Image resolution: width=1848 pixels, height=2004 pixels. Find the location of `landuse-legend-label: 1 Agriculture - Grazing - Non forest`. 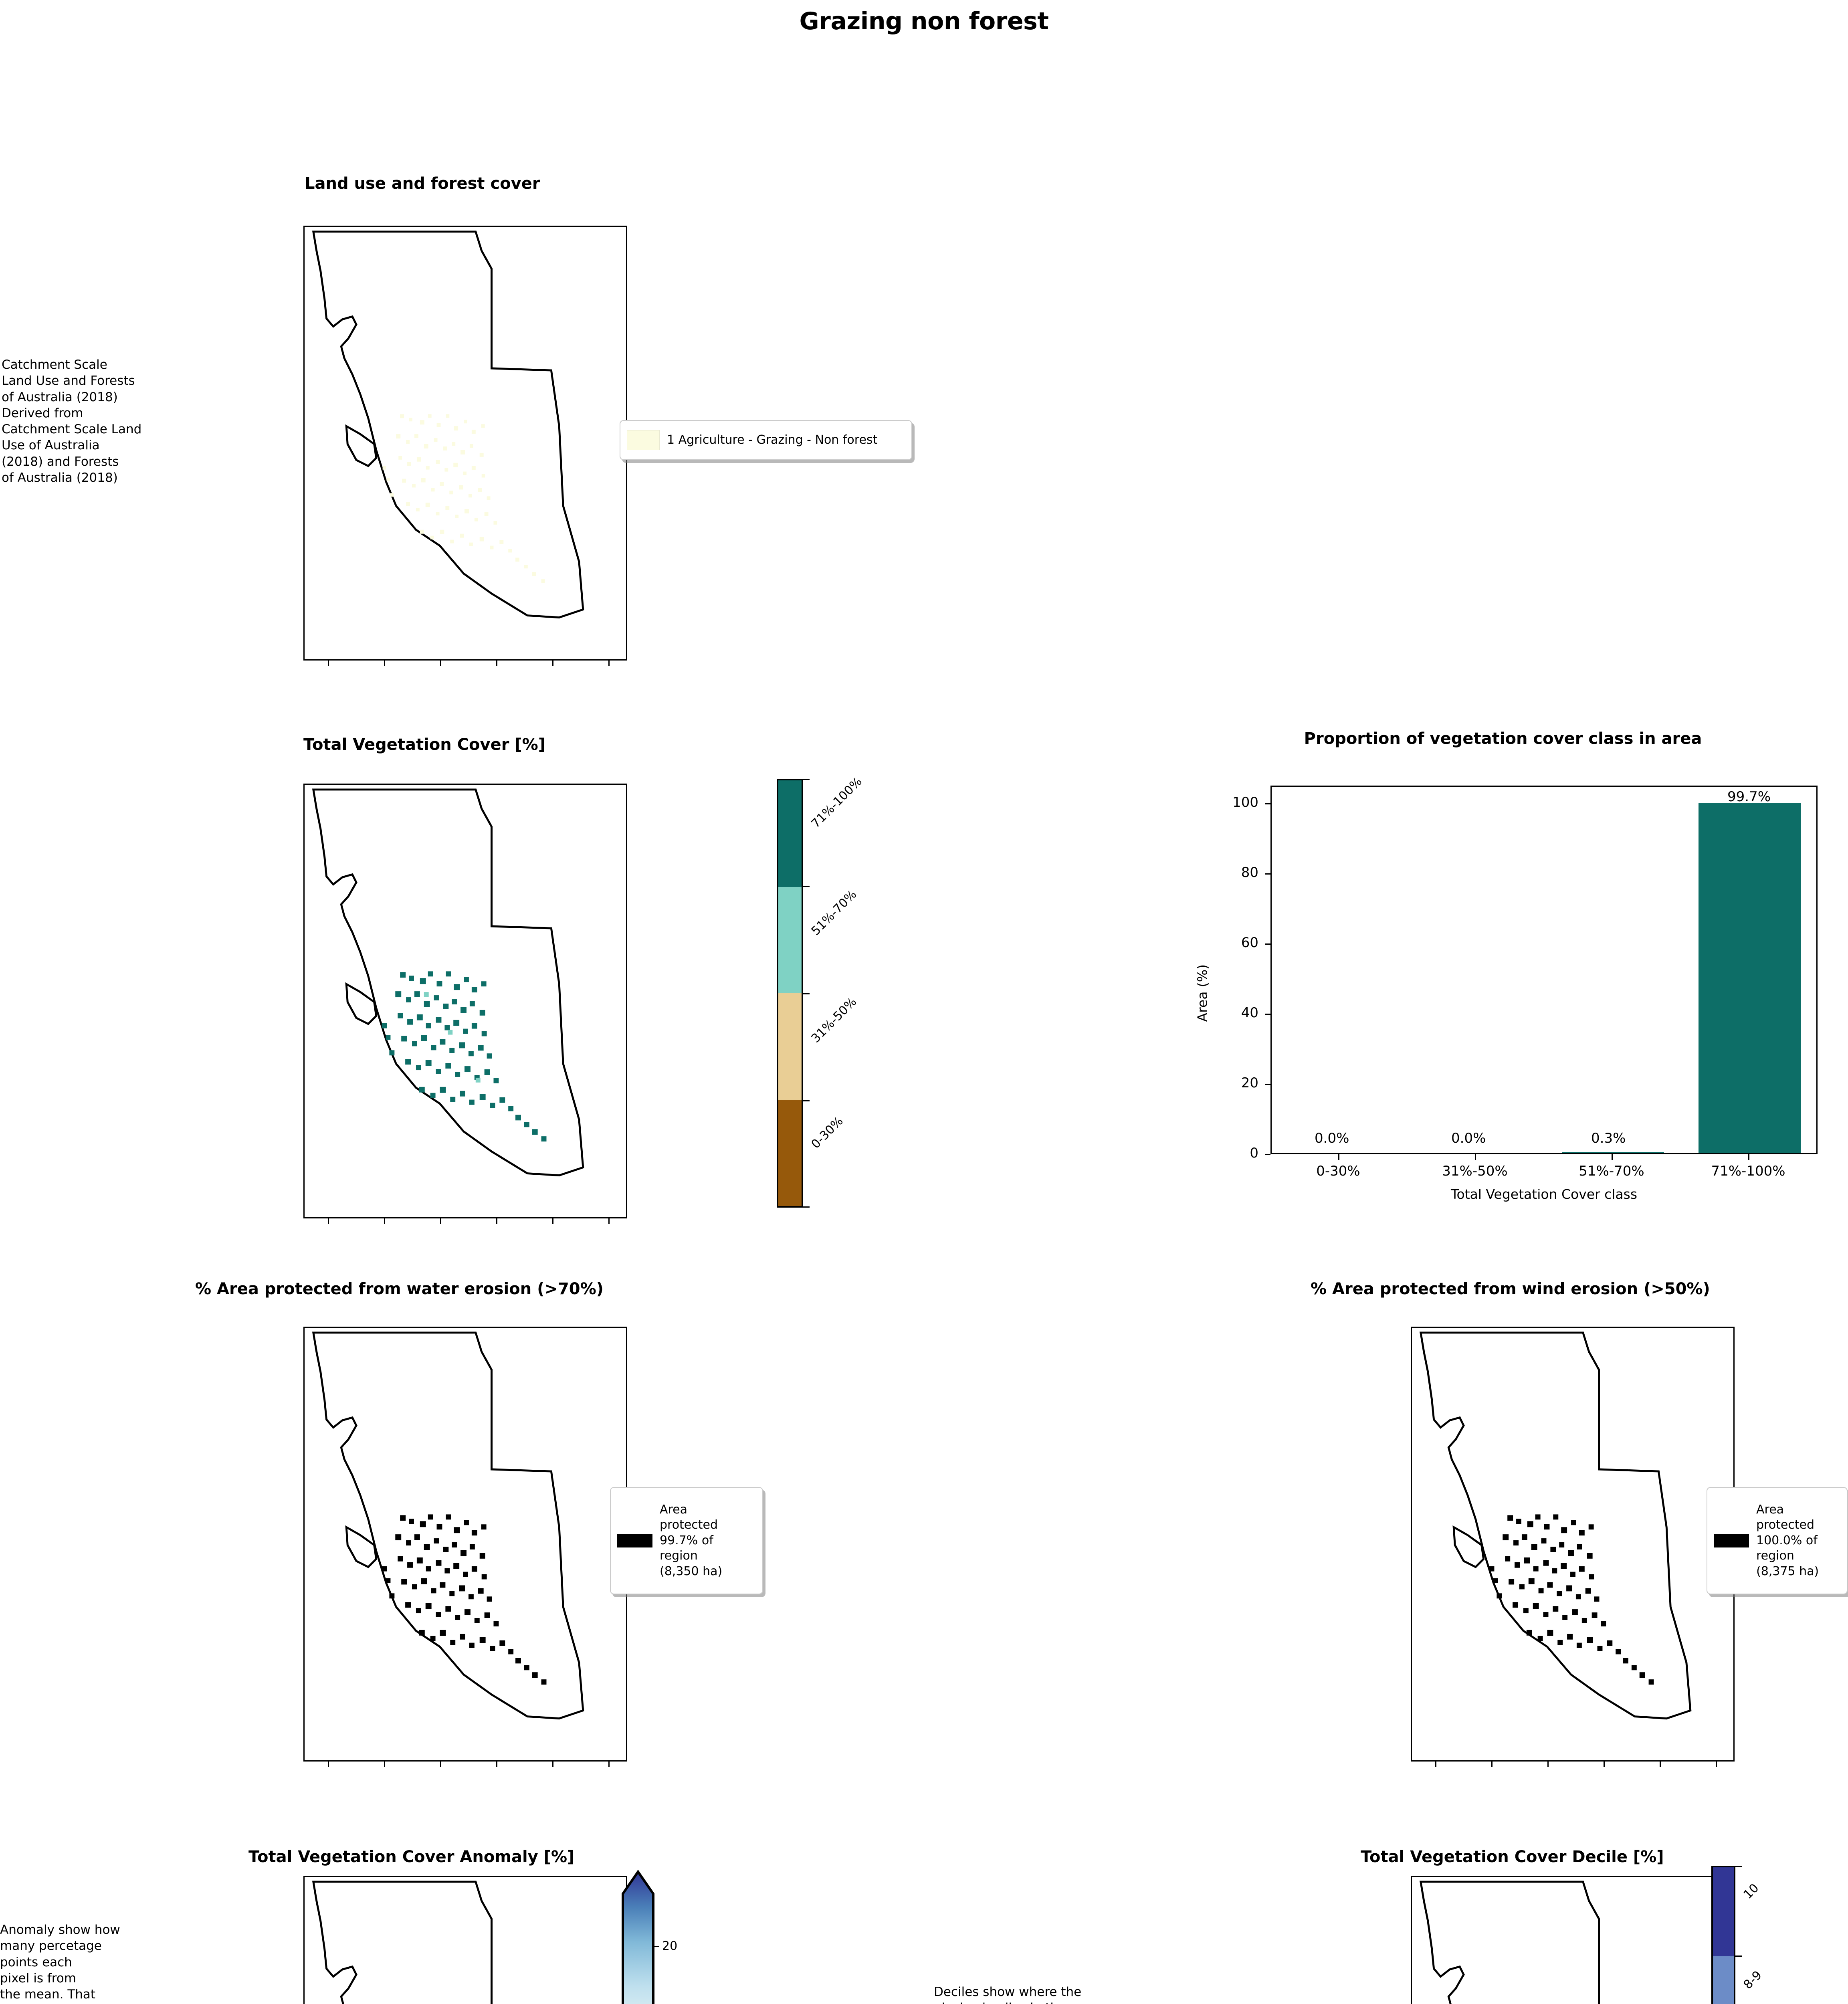

landuse-legend-label: 1 Agriculture - Grazing - Non forest is located at coordinates (773, 439).